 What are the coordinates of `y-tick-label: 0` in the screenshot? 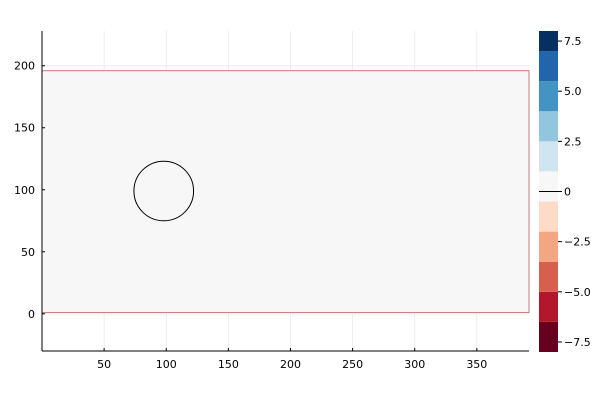 It's located at (31, 314).